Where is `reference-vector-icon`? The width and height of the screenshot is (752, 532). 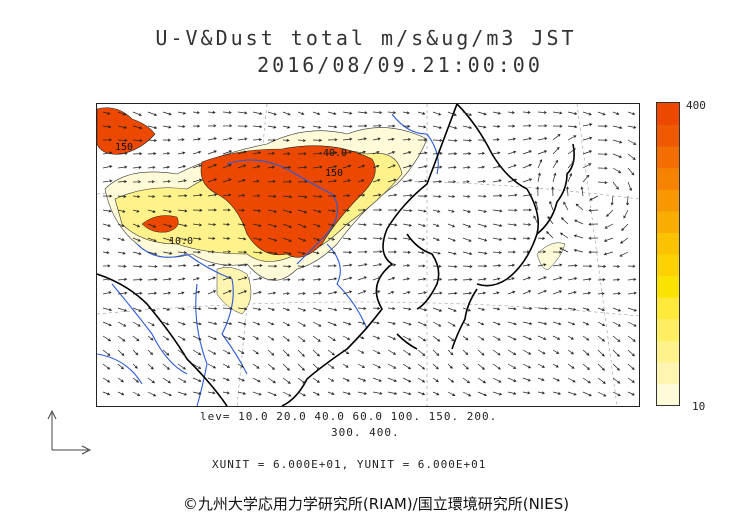 reference-vector-icon is located at coordinates (69, 432).